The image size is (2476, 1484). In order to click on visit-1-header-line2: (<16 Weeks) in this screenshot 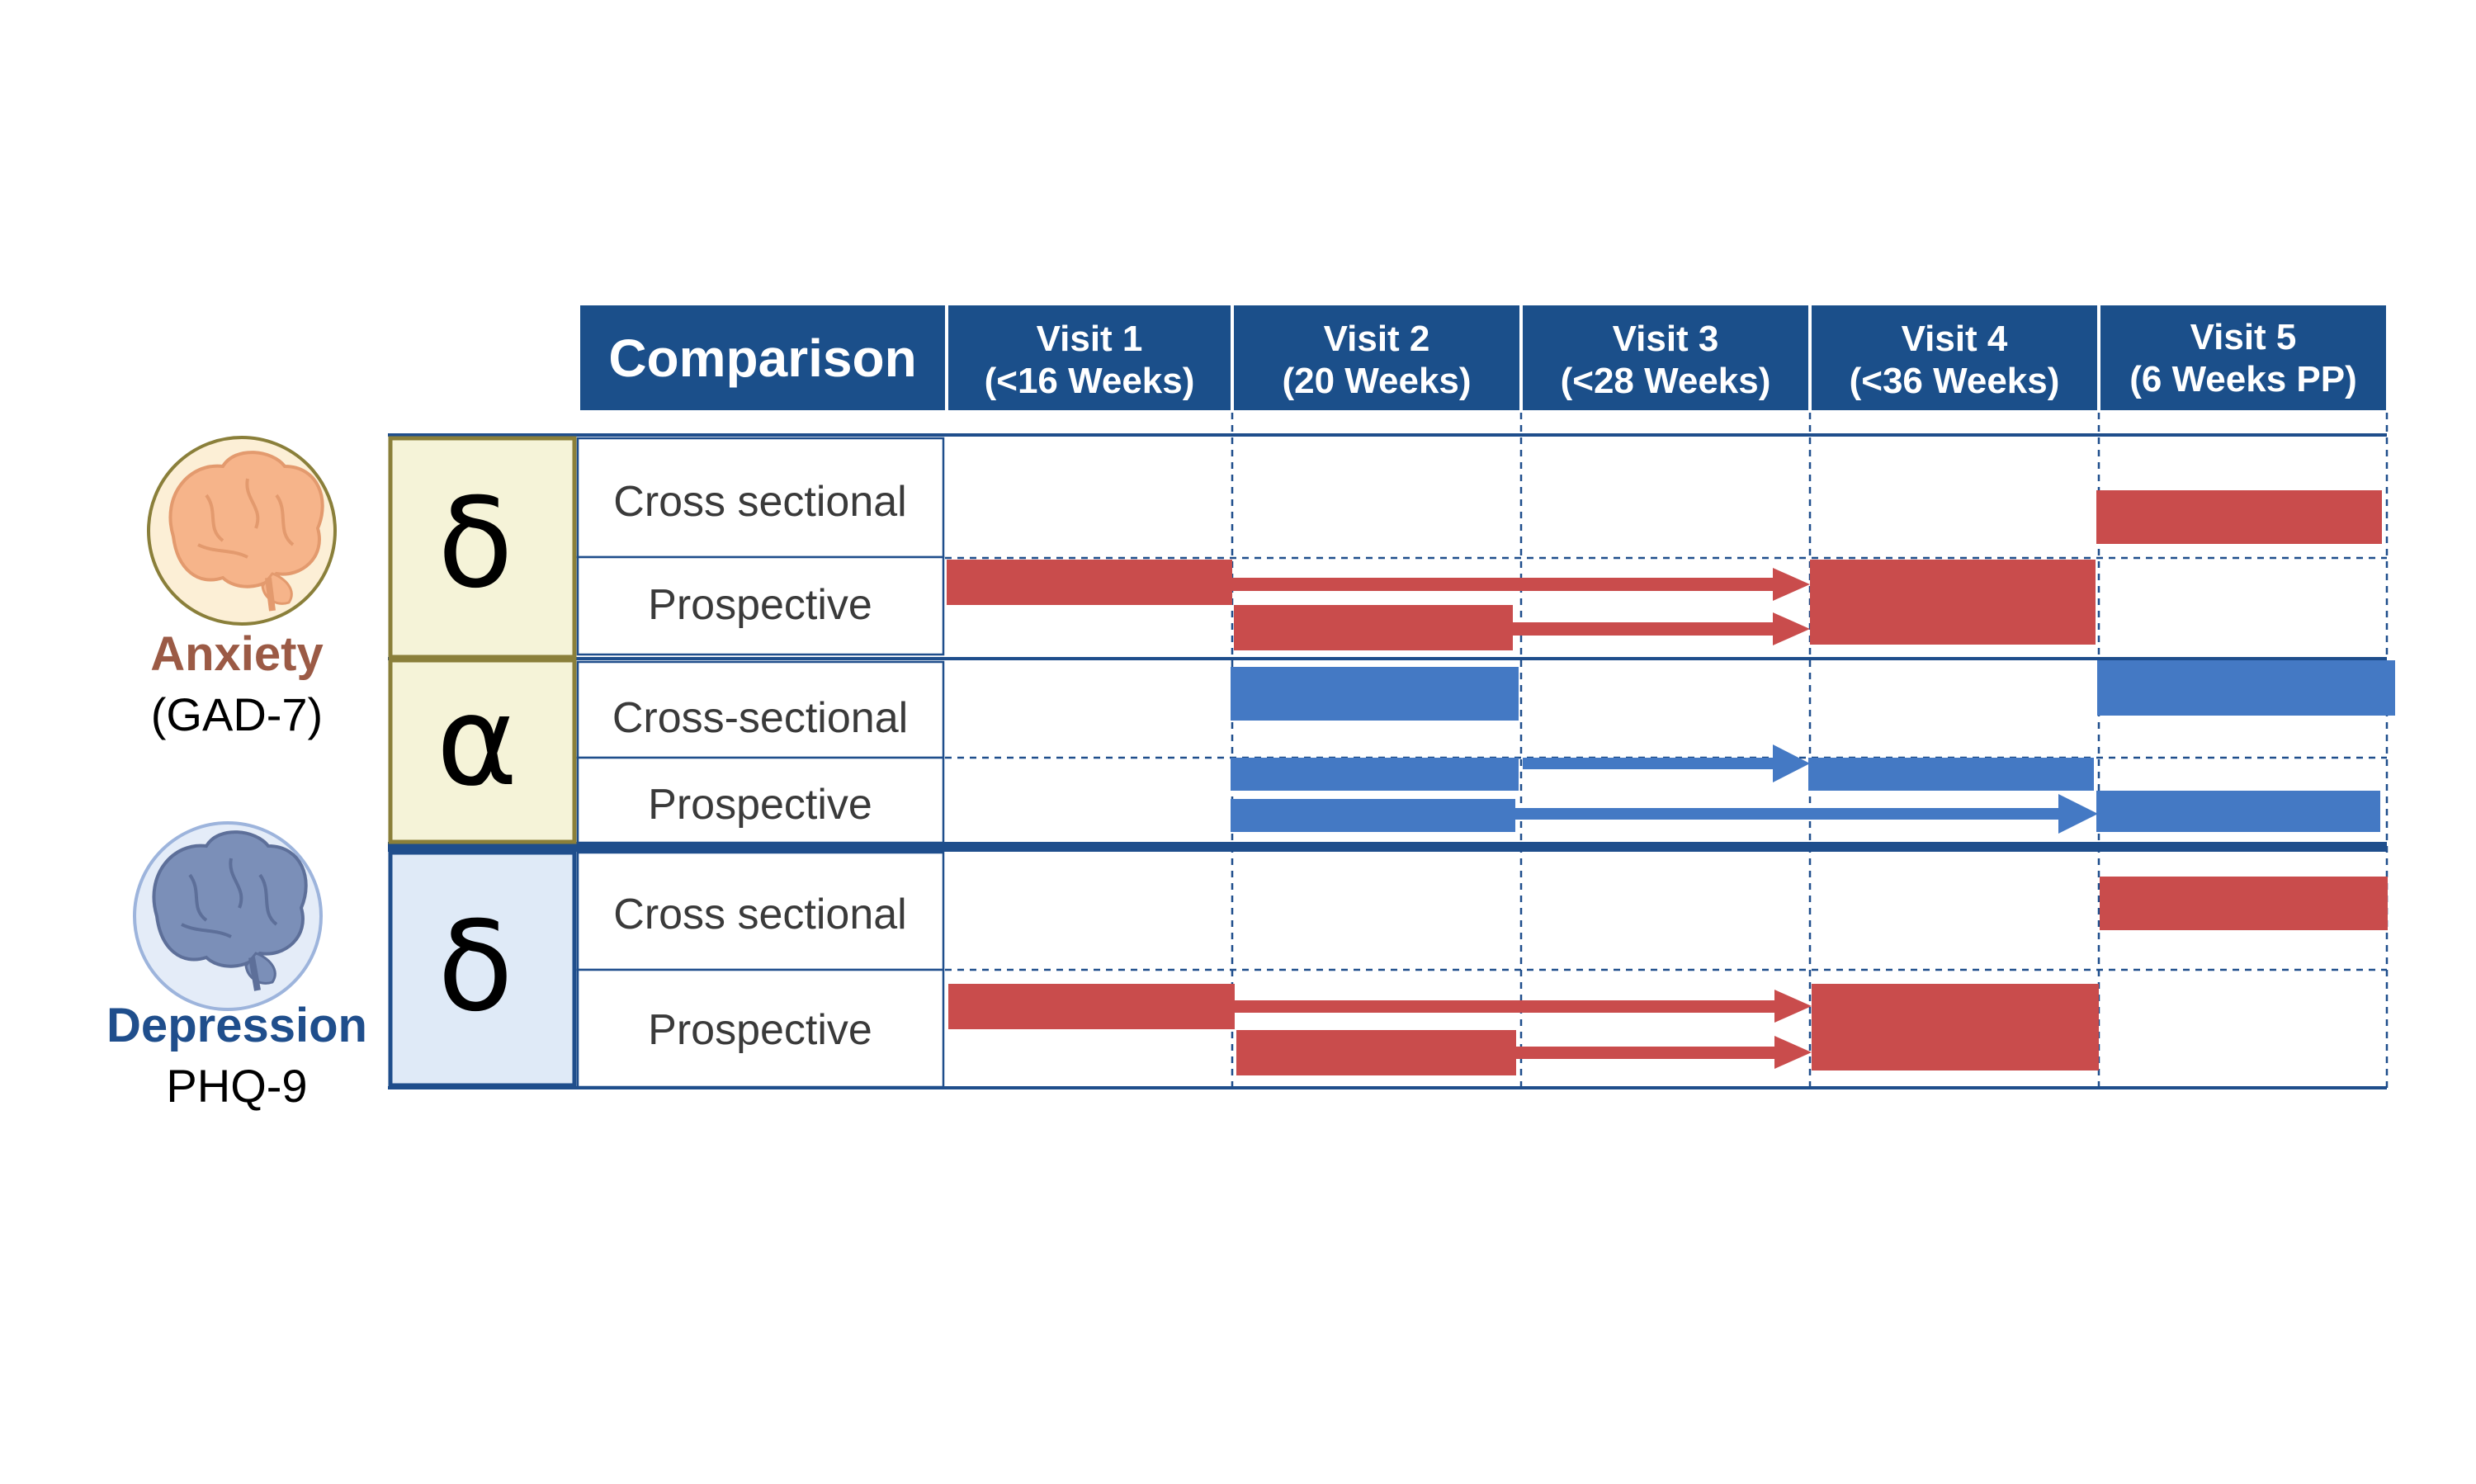, I will do `click(1090, 381)`.